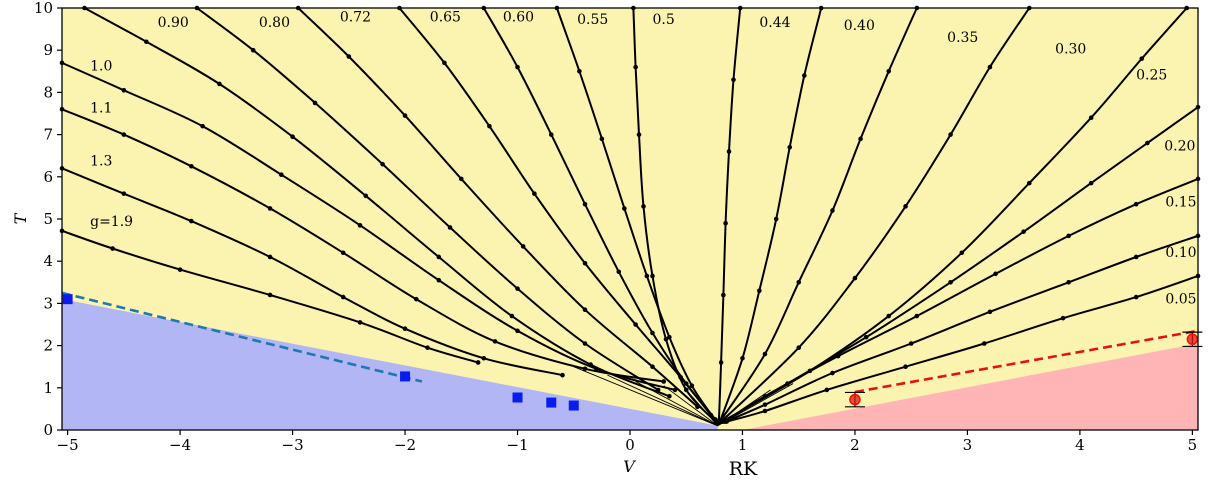 Image resolution: width=1208 pixels, height=484 pixels. Describe the element at coordinates (242, 337) in the screenshot. I see `boundary-fit-left` at that location.